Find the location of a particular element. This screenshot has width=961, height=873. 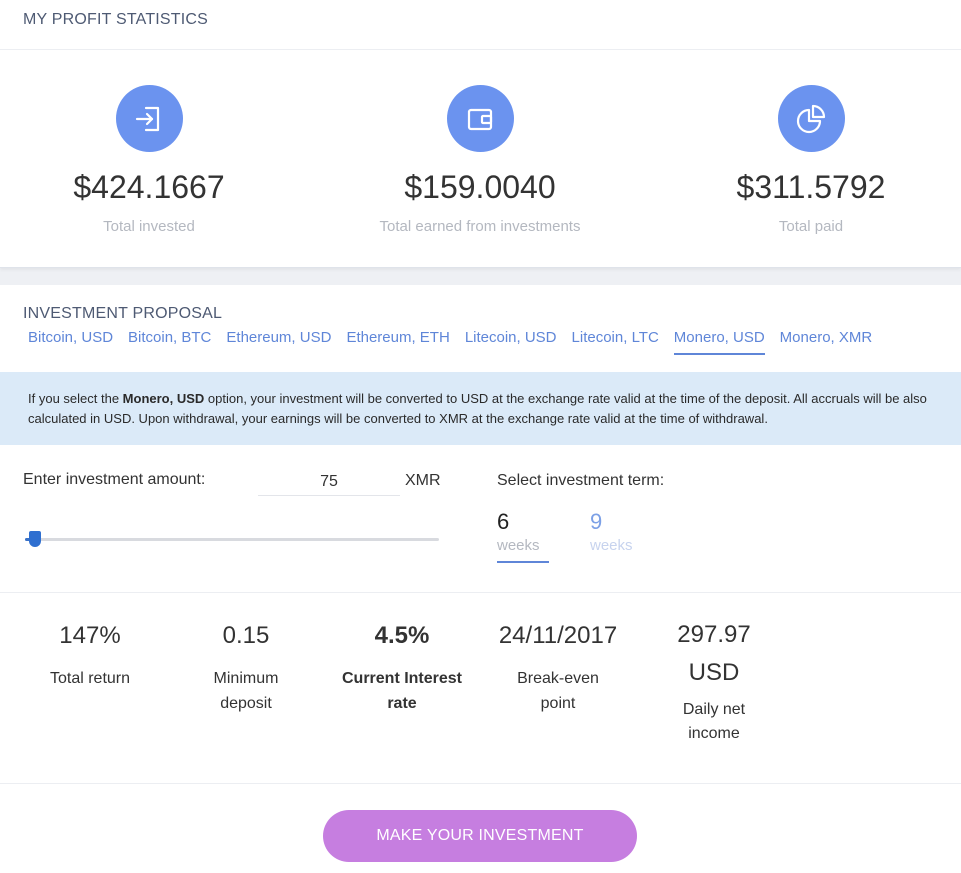

tab-ethereum-eth: Ethereum, ETH is located at coordinates (398, 337).